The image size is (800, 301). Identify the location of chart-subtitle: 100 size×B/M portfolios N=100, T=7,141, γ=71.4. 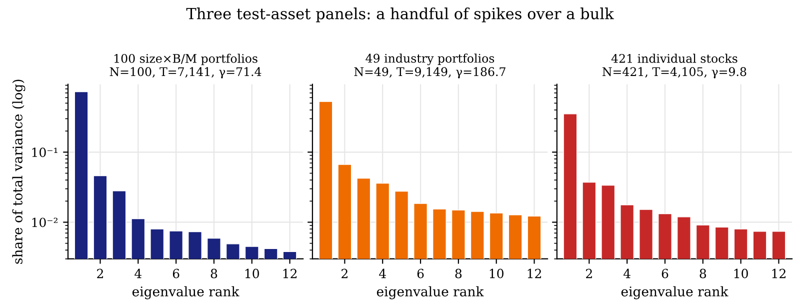
(186, 66).